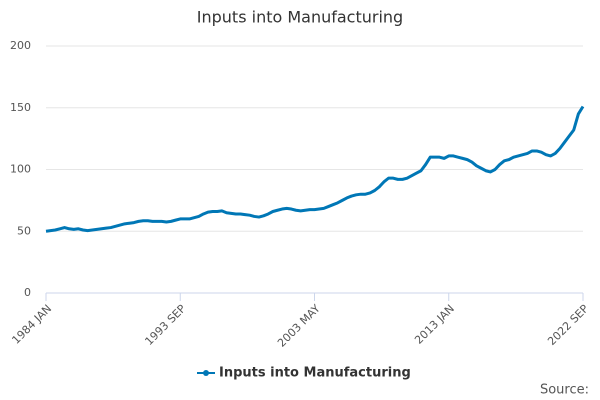  I want to click on legend-marker, so click(206, 373).